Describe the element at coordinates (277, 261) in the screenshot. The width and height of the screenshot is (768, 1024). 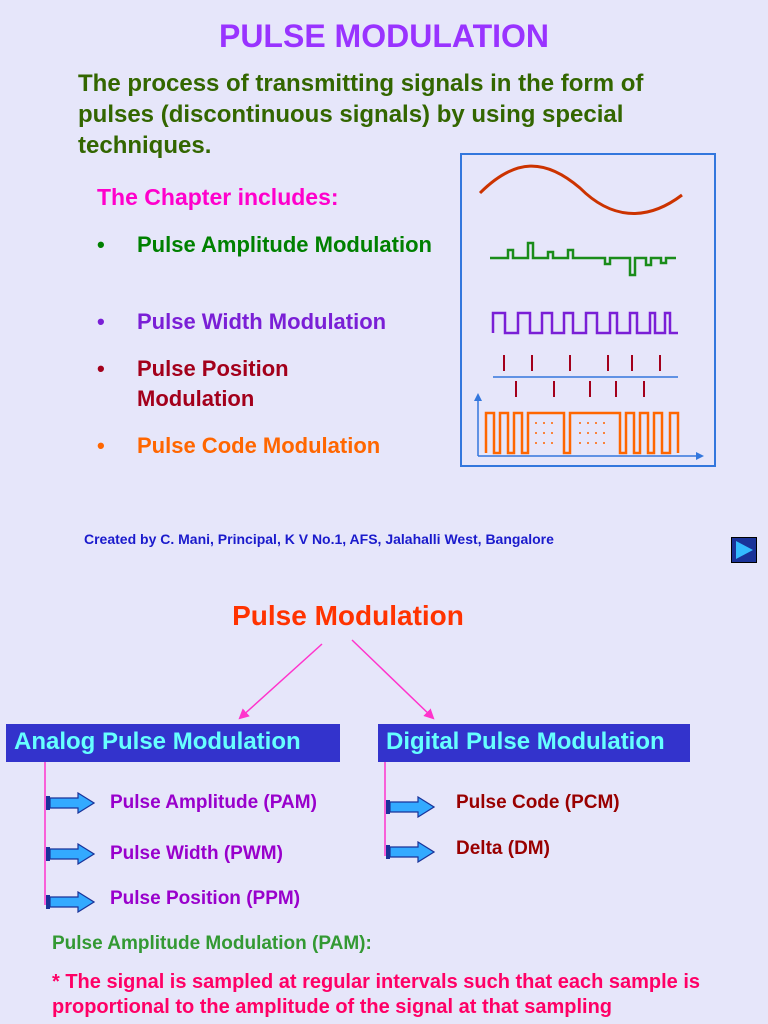
I see `bullet-pam: • Pulse Amplitude Modulation` at that location.